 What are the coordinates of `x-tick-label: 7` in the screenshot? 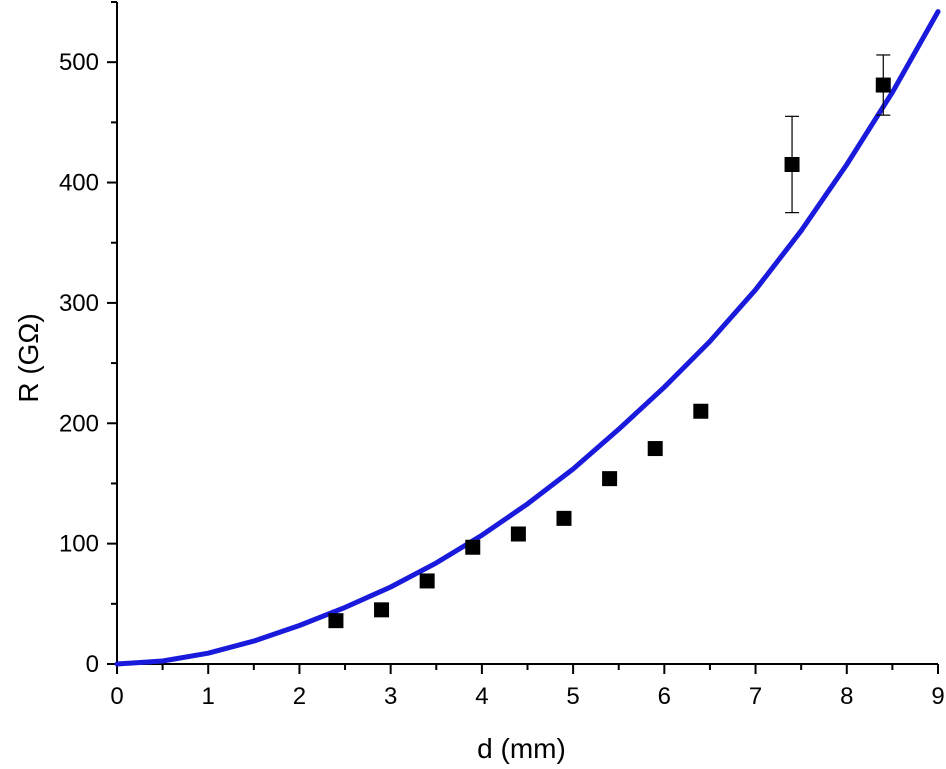 It's located at (755, 696).